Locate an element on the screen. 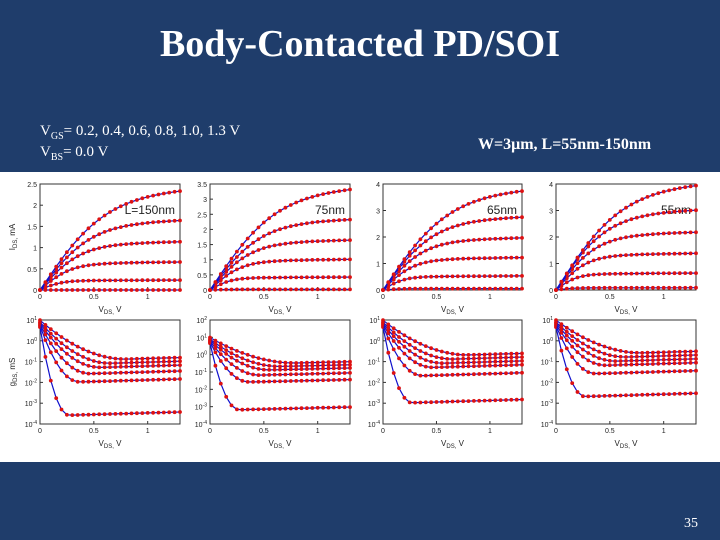  x-tick-label: 0 is located at coordinates (556, 431).